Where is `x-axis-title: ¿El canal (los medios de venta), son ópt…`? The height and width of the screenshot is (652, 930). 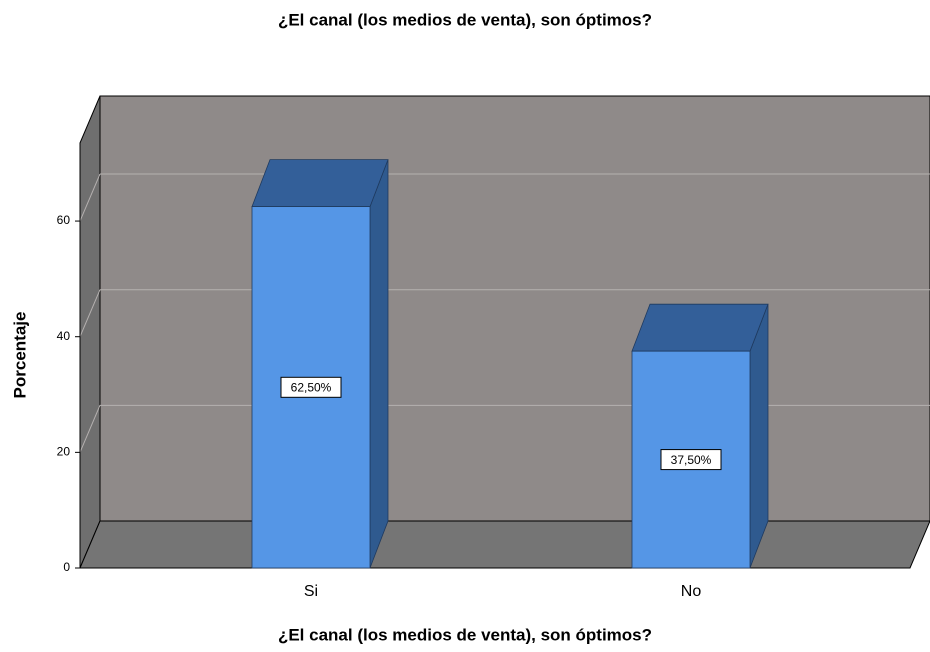
x-axis-title: ¿El canal (los medios de venta), son ópt… is located at coordinates (465, 634).